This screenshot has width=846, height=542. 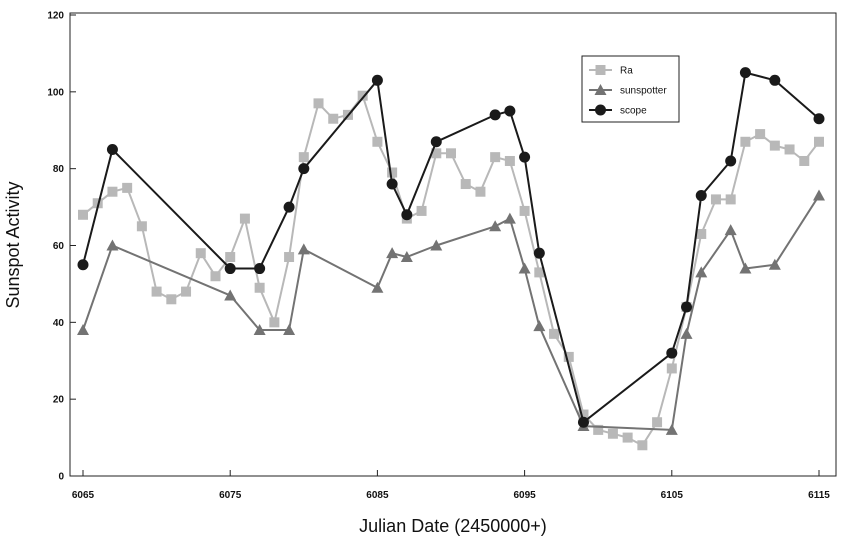 I want to click on y-tick-label: 120, so click(x=55, y=16).